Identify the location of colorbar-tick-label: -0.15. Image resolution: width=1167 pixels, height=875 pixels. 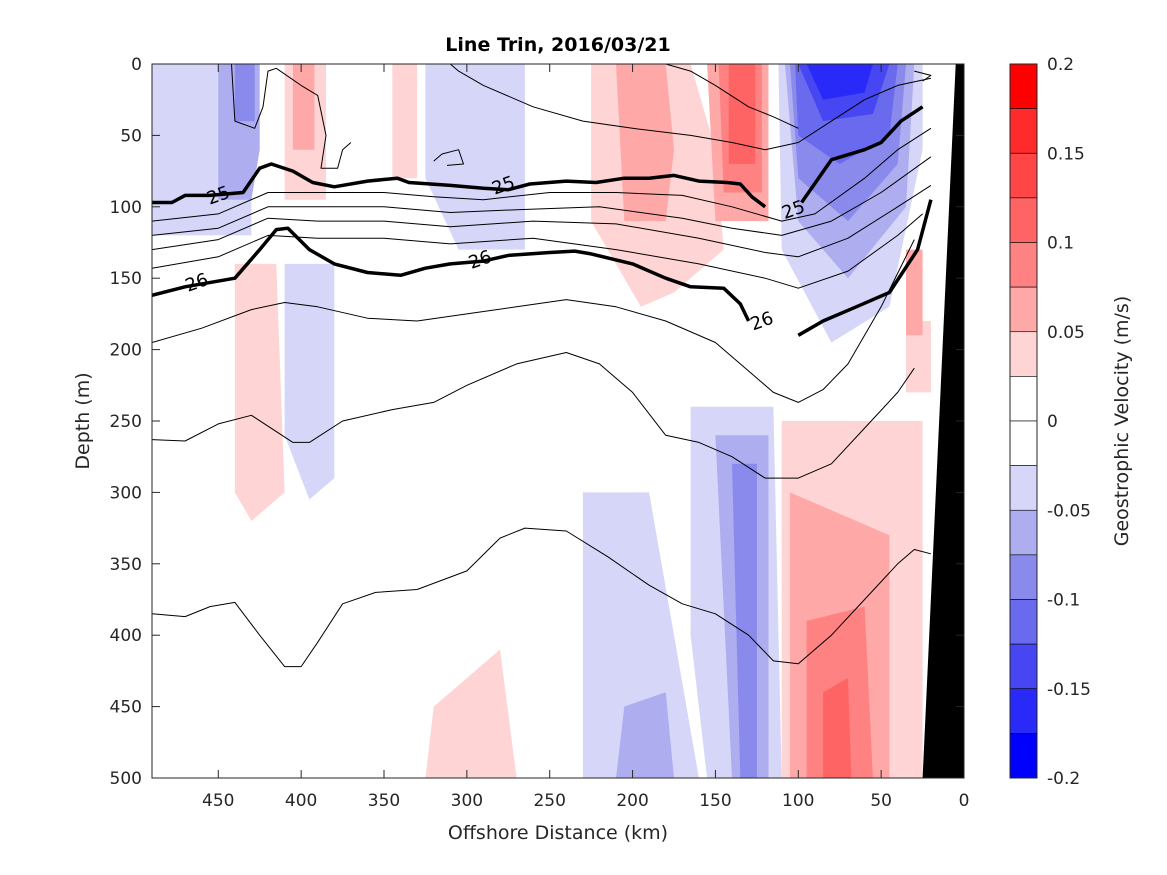
(1069, 690).